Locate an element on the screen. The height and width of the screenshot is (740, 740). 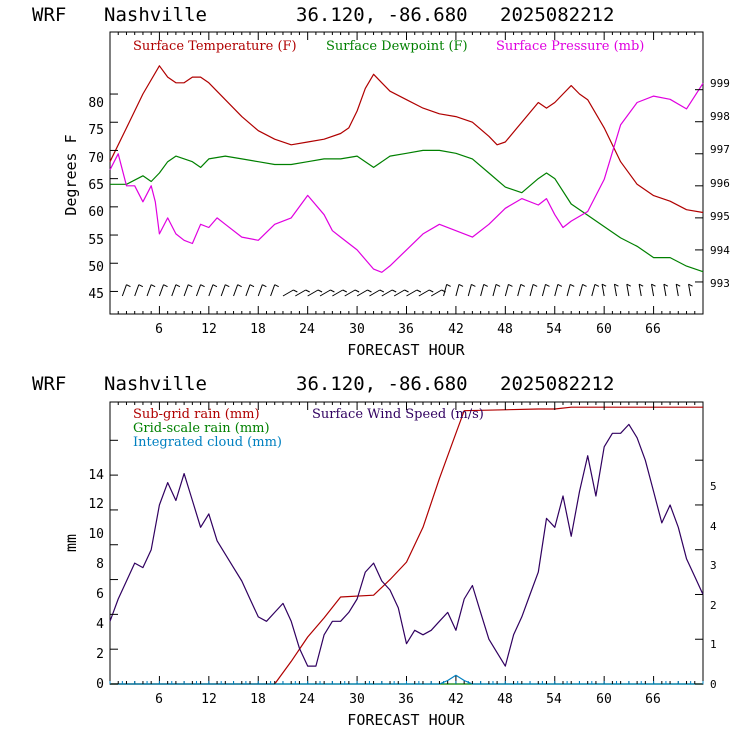
legend-integrated-cloud: Integrated cloud (mm) is located at coordinates (207, 442).